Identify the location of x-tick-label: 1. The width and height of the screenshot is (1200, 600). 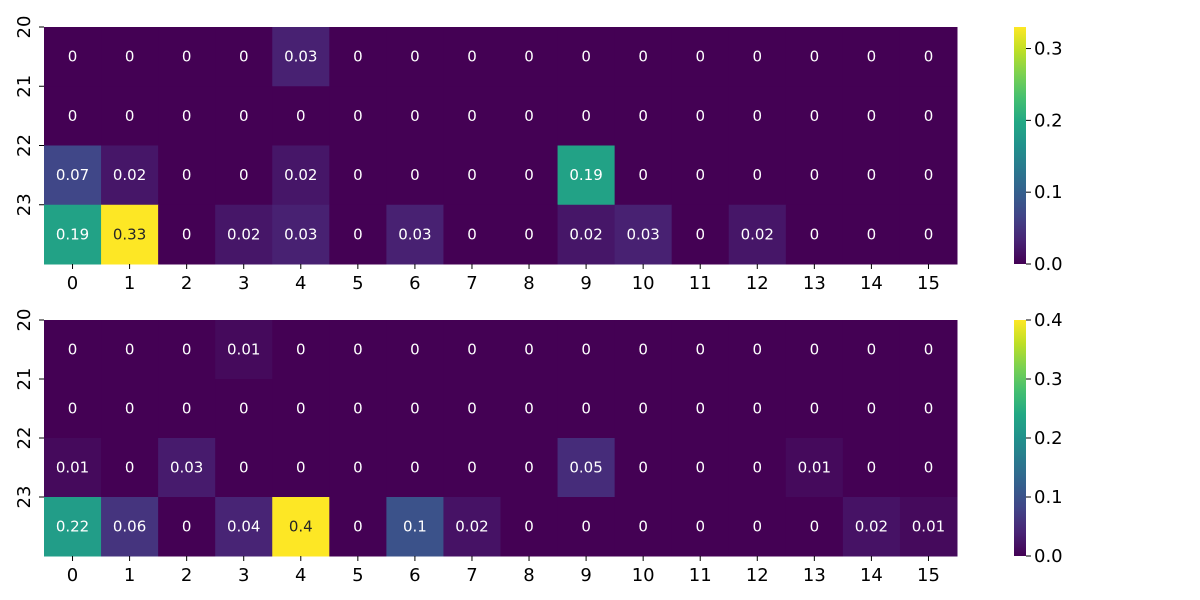
(129, 575).